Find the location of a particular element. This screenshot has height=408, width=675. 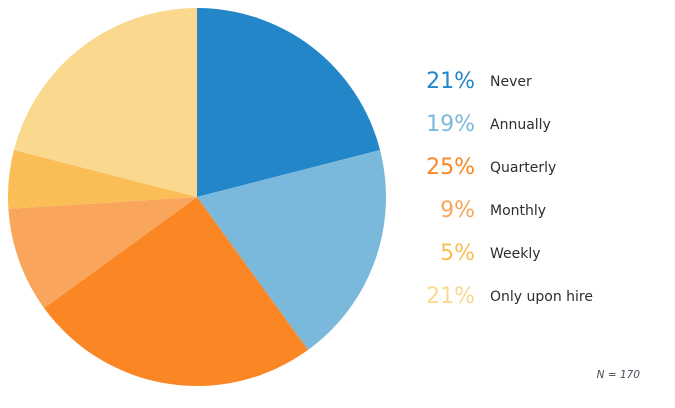

legend-item-annually: 19% Annually is located at coordinates (508, 124).